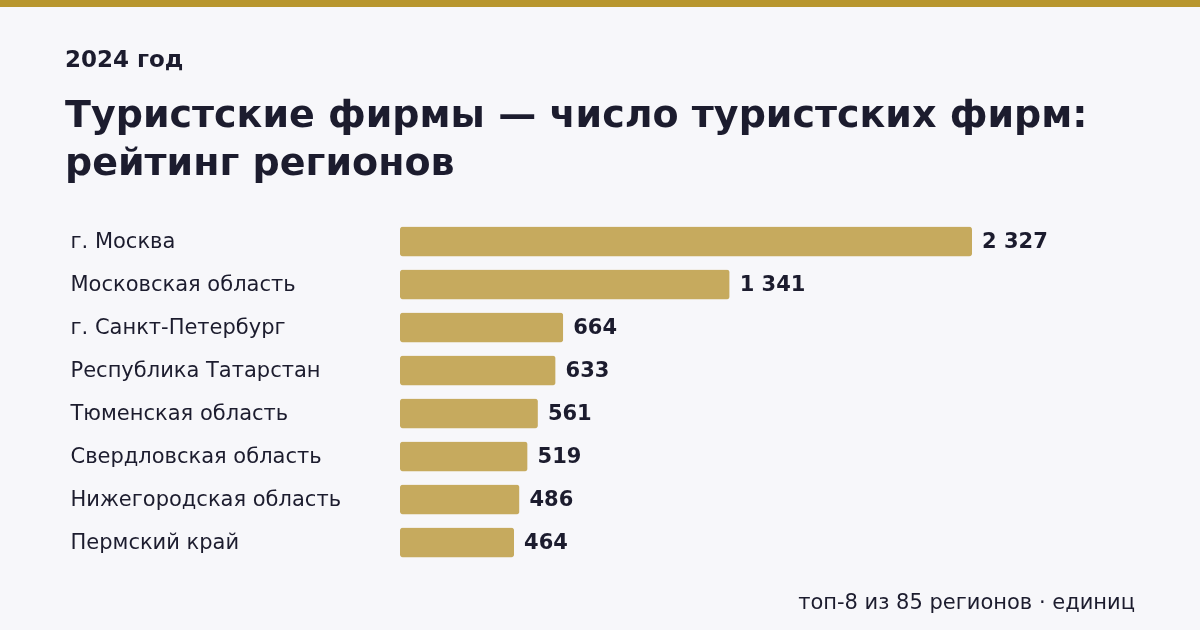 This screenshot has width=1200, height=630. What do you see at coordinates (196, 455) in the screenshot?
I see `y-tick-label: Свердловская область` at bounding box center [196, 455].